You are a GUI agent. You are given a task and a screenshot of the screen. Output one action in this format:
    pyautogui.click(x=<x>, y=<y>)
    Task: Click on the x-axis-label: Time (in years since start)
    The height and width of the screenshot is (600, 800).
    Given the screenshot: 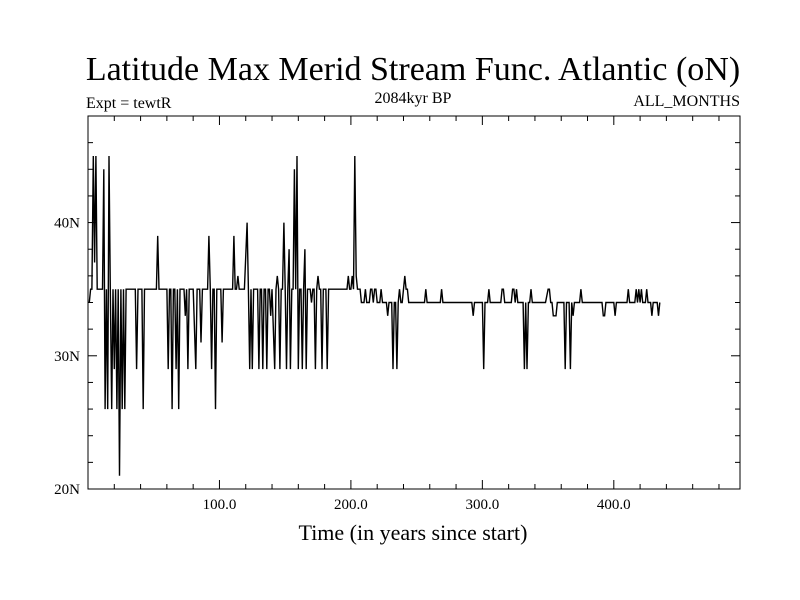 What is the action you would take?
    pyautogui.click(x=413, y=532)
    